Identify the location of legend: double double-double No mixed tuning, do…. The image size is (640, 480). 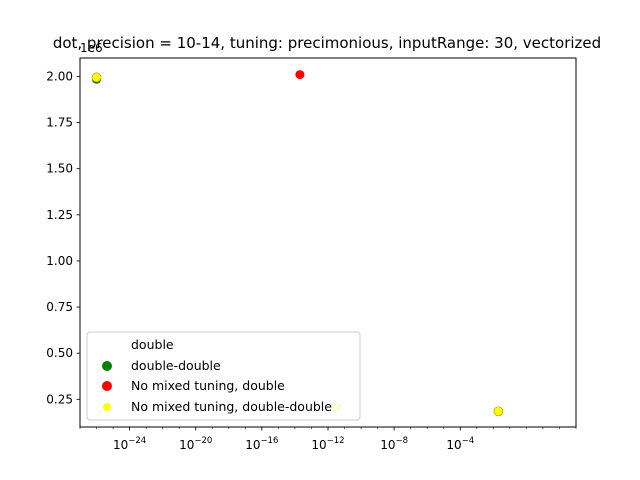
(223, 376).